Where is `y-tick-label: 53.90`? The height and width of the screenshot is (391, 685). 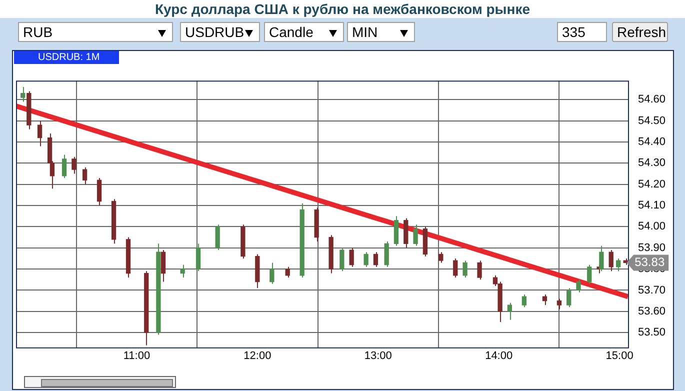 y-tick-label: 53.90 is located at coordinates (652, 248).